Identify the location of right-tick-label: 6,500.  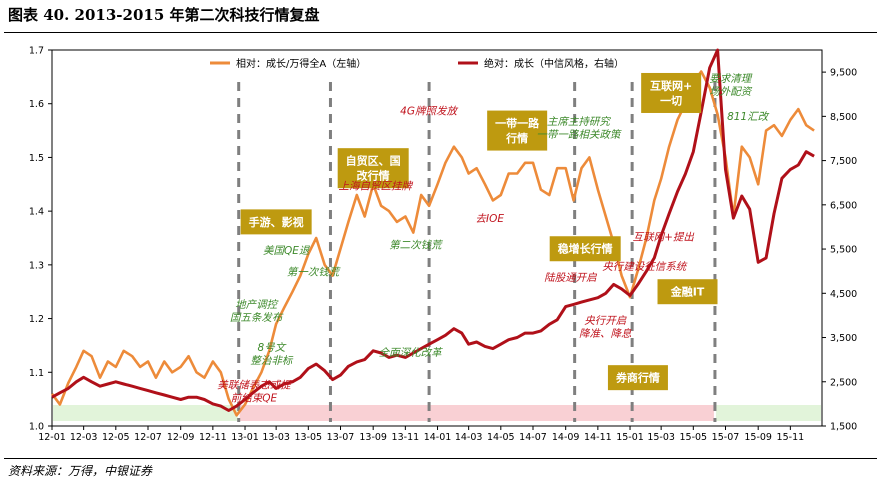
(843, 205).